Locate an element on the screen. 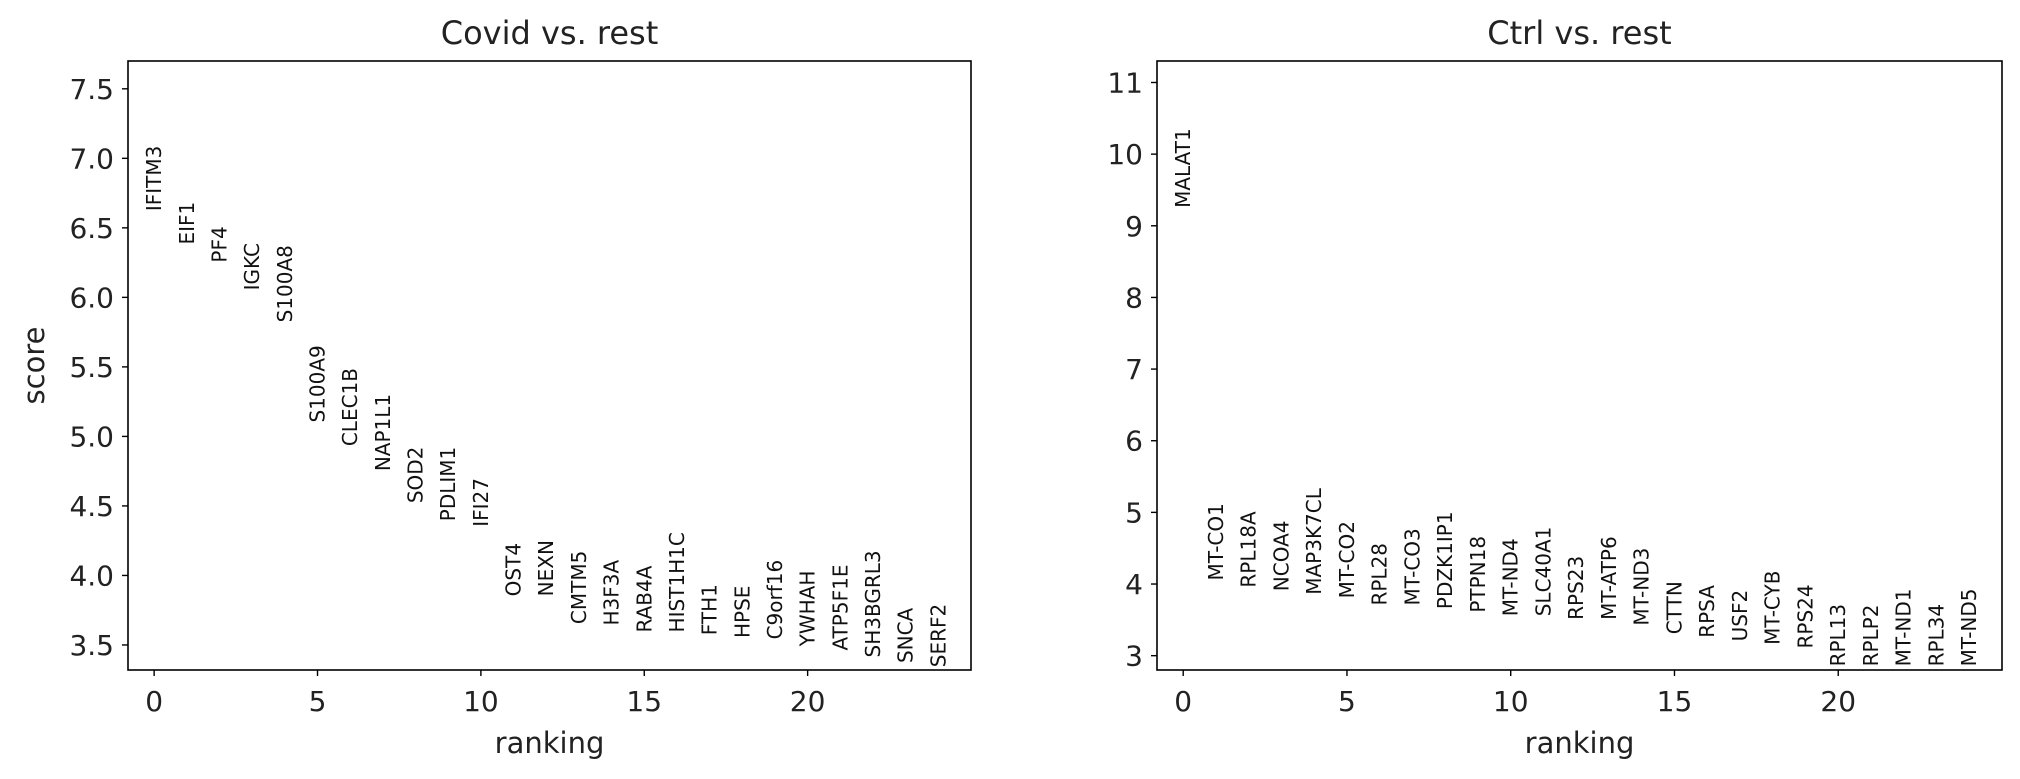  gene-label: MT-CO2 is located at coordinates (1347, 559).